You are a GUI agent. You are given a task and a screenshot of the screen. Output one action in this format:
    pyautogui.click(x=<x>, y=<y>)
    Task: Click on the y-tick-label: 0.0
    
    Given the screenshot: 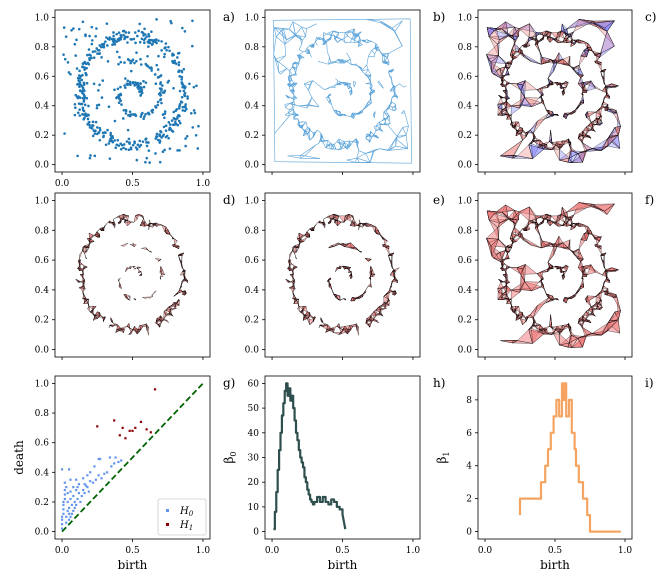 What is the action you would take?
    pyautogui.click(x=42, y=351)
    